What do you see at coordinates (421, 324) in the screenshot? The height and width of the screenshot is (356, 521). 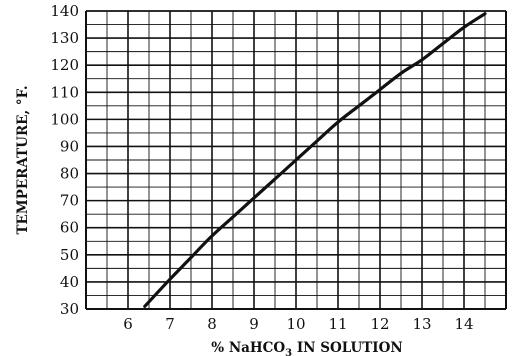 I see `x-tick-label: 13` at bounding box center [421, 324].